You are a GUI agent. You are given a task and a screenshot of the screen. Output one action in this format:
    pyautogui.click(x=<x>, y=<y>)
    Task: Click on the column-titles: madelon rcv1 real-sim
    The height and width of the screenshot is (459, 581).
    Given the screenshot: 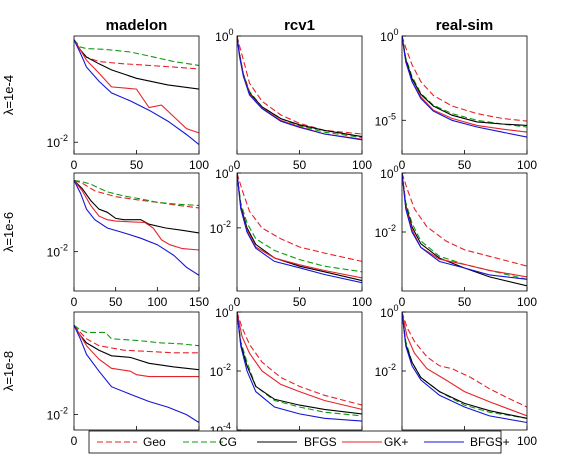 What is the action you would take?
    pyautogui.click(x=300, y=25)
    